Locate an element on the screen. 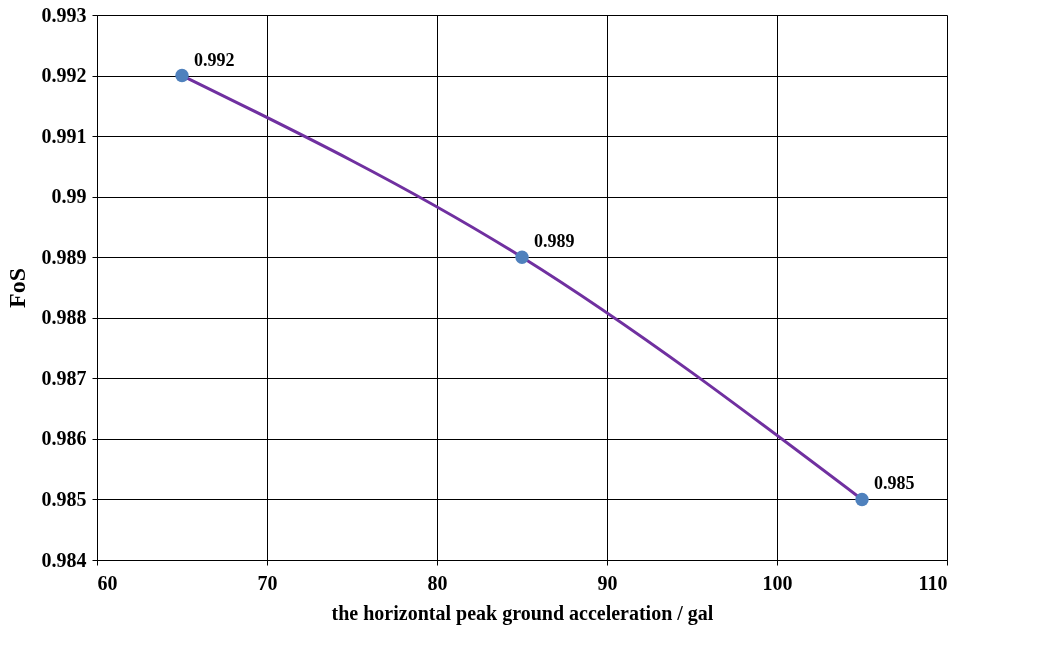 The width and height of the screenshot is (1051, 655). y-tick-label: 0.99 is located at coordinates (69, 196).